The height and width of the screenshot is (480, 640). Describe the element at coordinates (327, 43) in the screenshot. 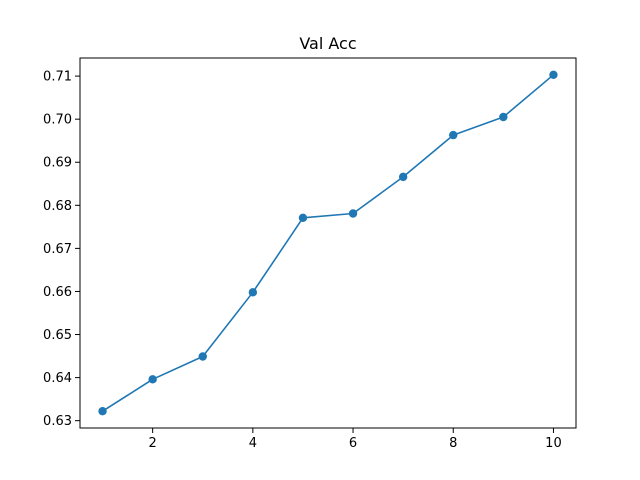

I see `chart-title: Val Acc` at that location.